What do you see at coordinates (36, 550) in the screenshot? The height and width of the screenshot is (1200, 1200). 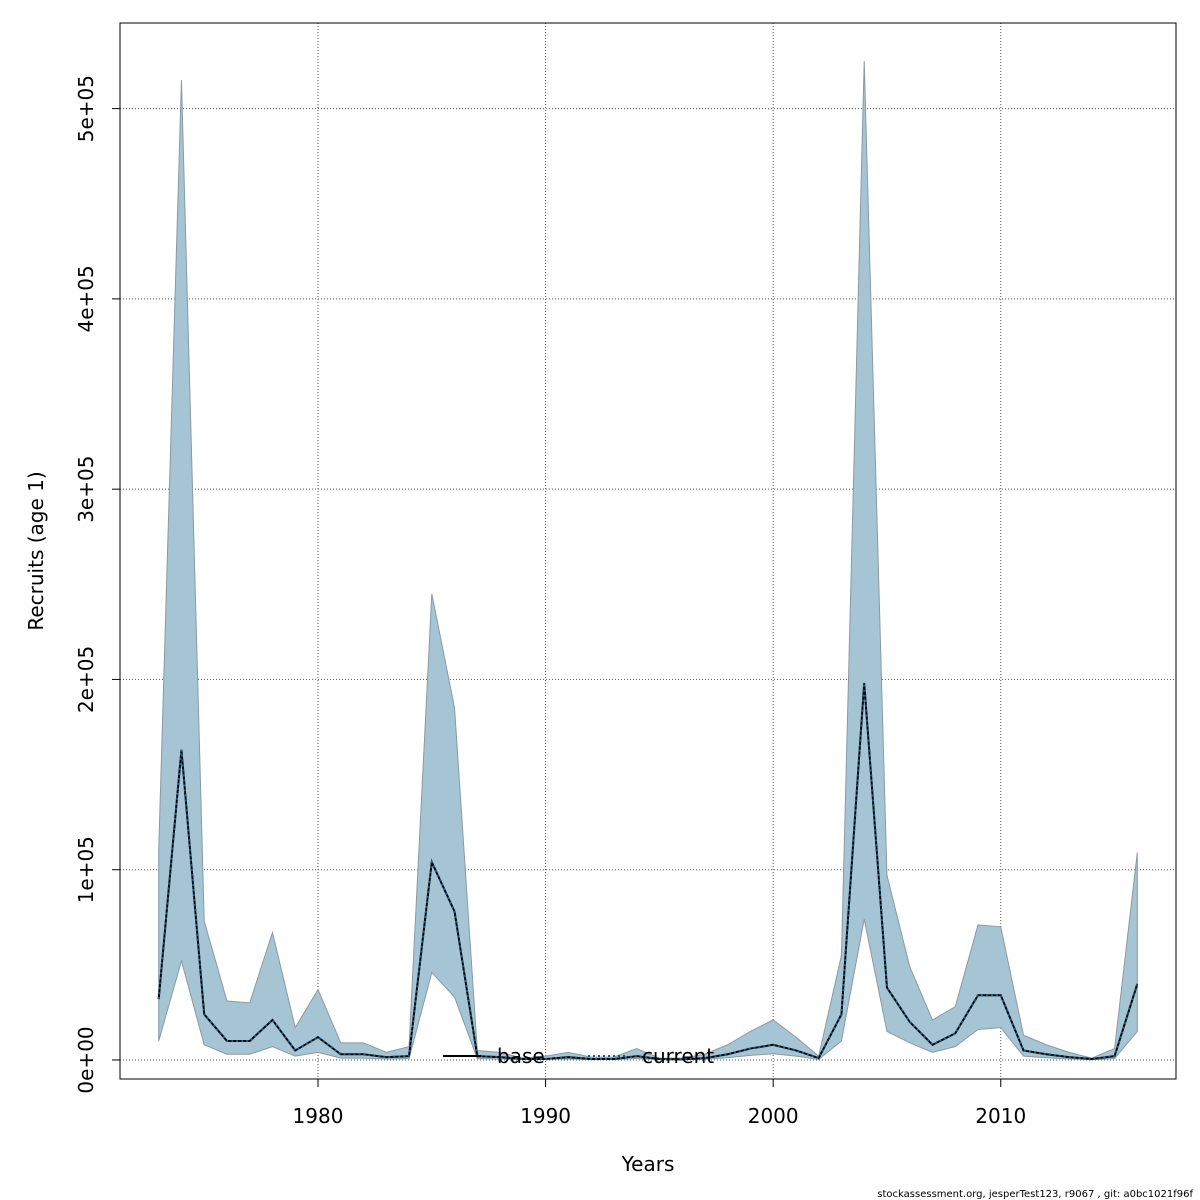 I see `y-axis-title: Recruits (age 1)` at bounding box center [36, 550].